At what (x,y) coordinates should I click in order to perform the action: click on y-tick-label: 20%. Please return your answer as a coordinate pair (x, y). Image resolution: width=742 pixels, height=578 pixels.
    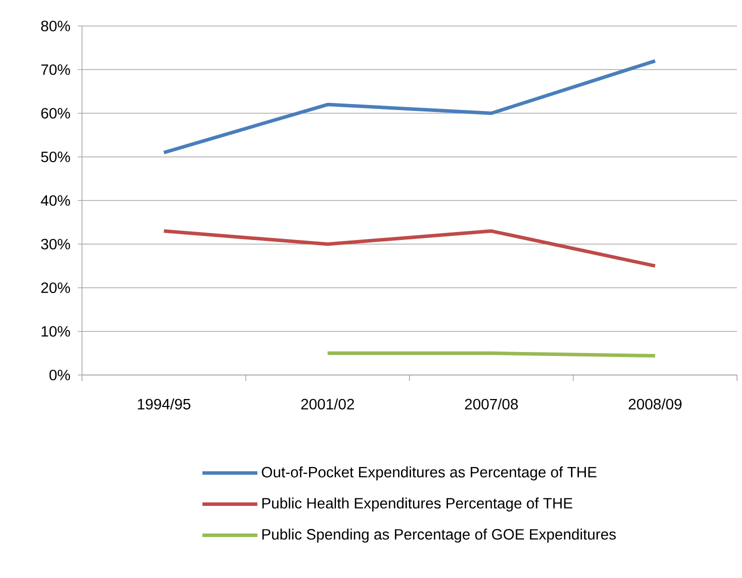
    Looking at the image, I should click on (55, 288).